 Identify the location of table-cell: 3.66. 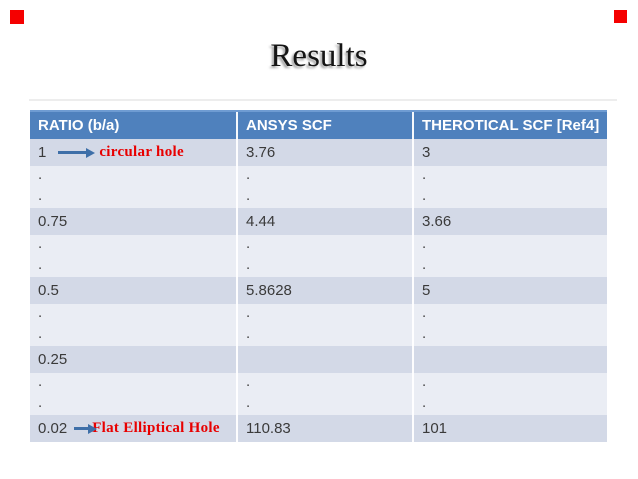
(509, 221).